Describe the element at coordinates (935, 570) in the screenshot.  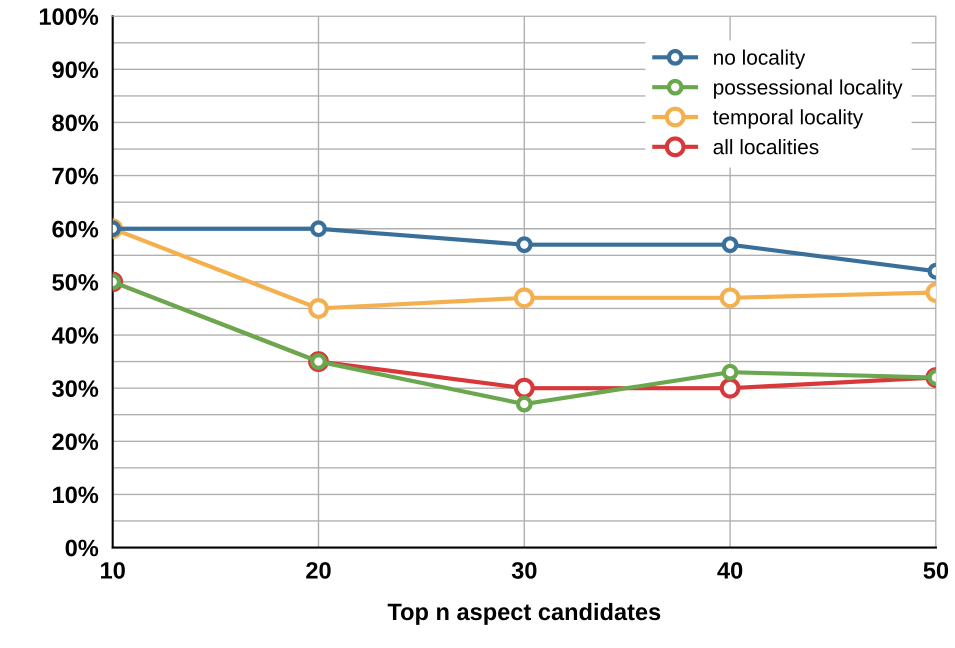
I see `x-tick-label: 50` at that location.